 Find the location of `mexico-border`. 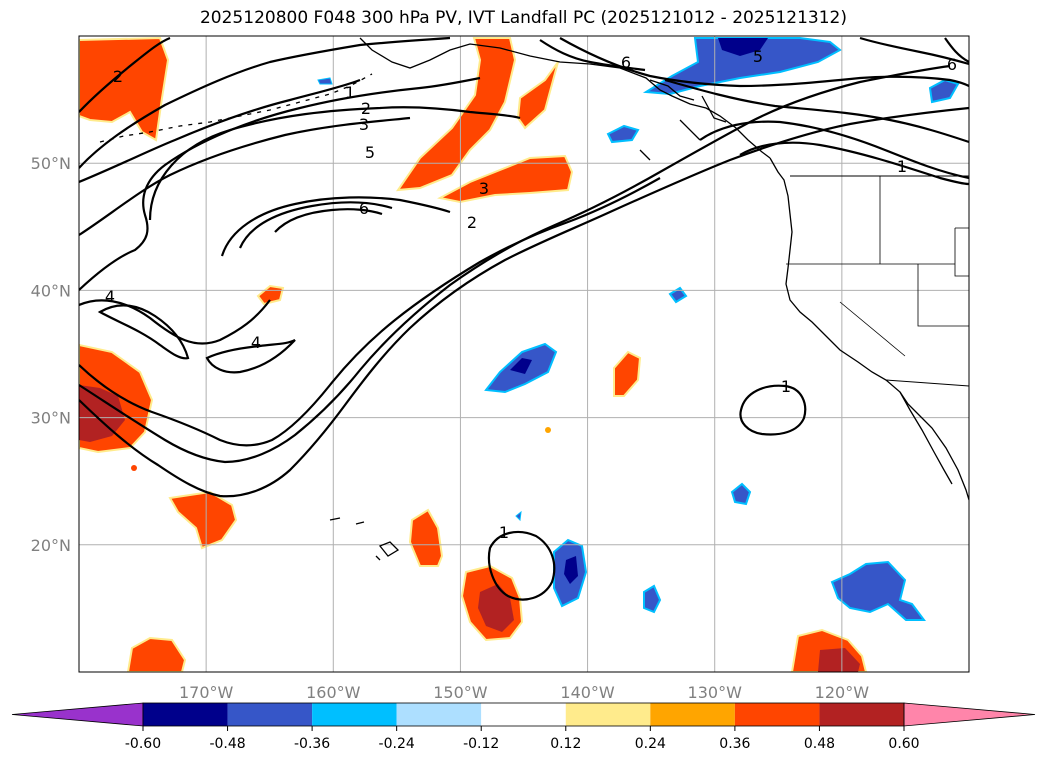

mexico-border is located at coordinates (927, 383).